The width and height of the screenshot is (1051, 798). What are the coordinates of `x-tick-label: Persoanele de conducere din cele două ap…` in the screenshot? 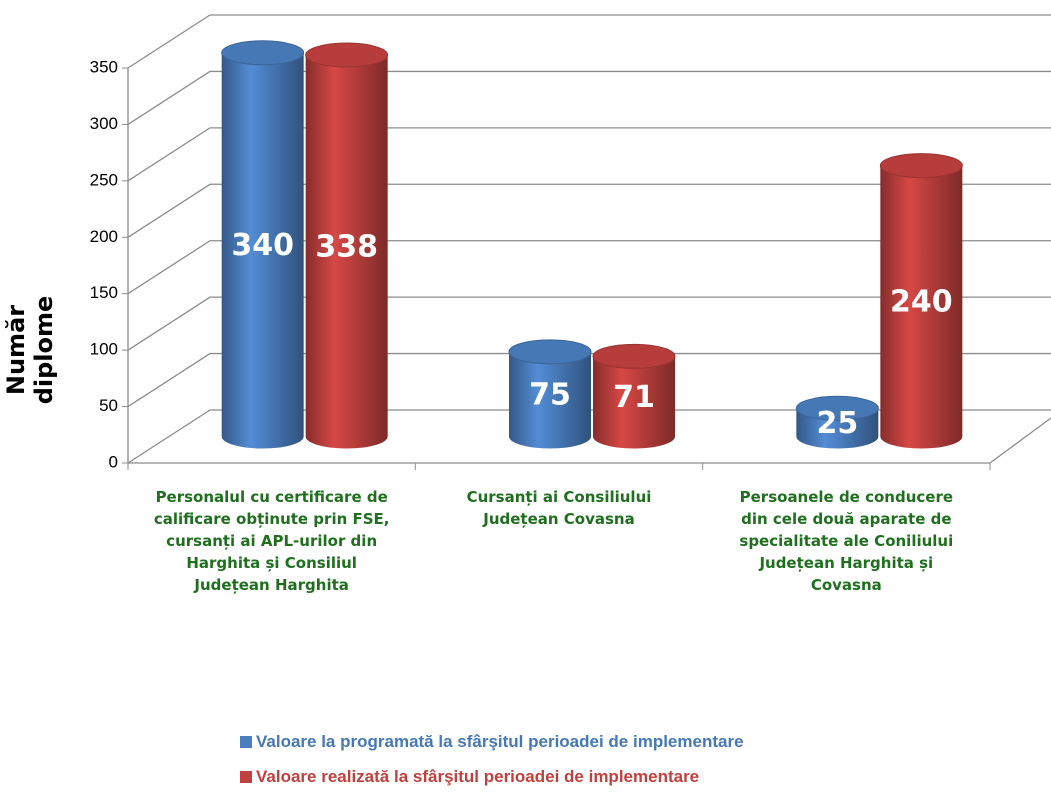 It's located at (846, 541).